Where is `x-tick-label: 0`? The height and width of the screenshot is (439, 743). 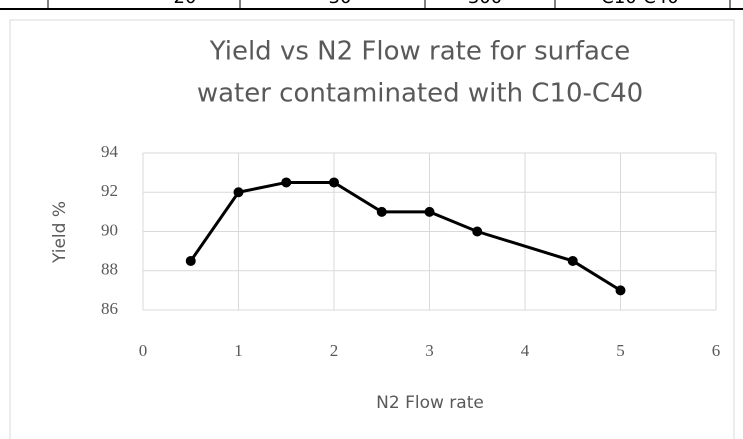 x-tick-label: 0 is located at coordinates (143, 350).